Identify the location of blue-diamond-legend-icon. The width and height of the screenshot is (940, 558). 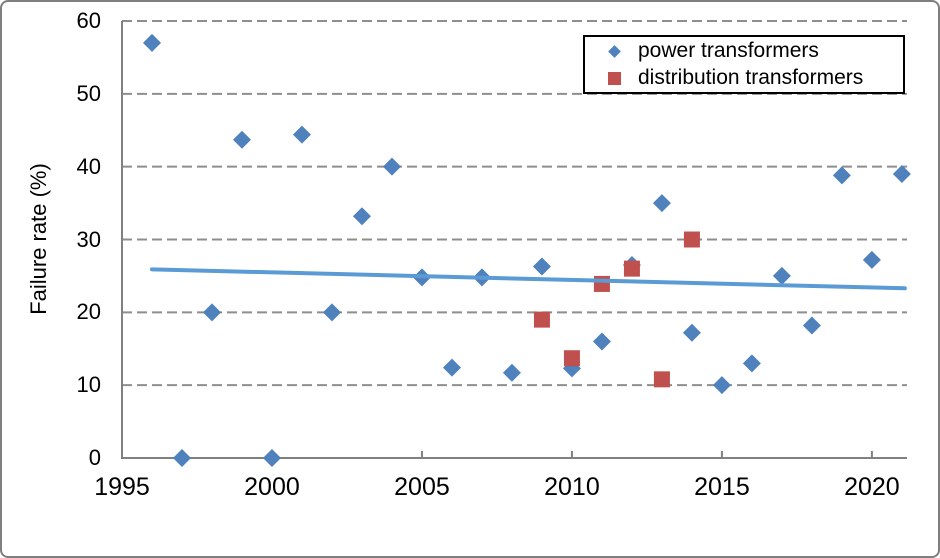
(614, 51).